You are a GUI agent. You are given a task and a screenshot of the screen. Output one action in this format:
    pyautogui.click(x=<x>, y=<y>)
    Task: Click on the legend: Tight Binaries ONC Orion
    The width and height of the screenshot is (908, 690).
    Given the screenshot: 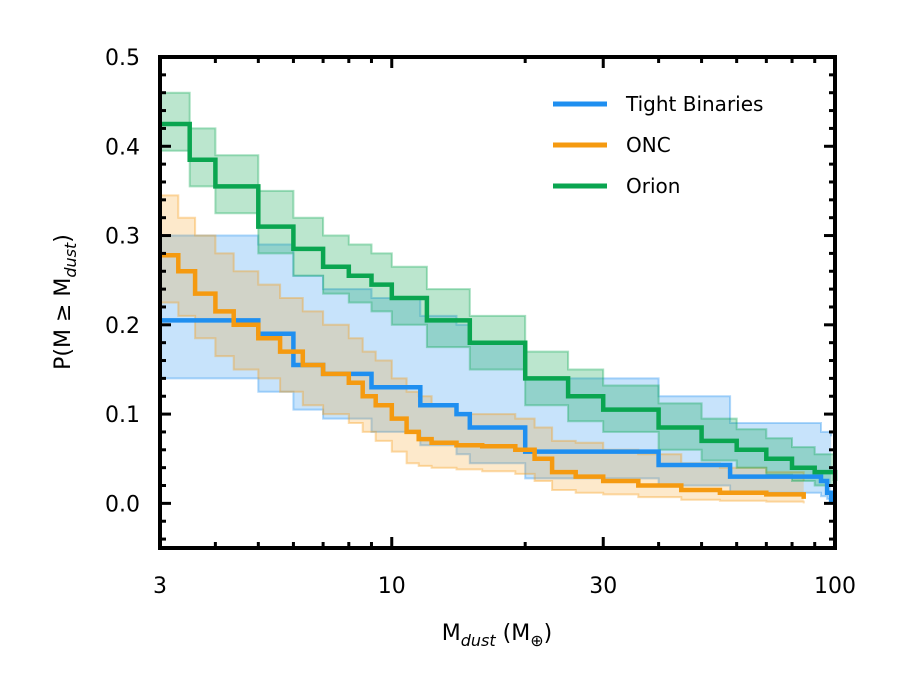 What is the action you would take?
    pyautogui.click(x=658, y=145)
    